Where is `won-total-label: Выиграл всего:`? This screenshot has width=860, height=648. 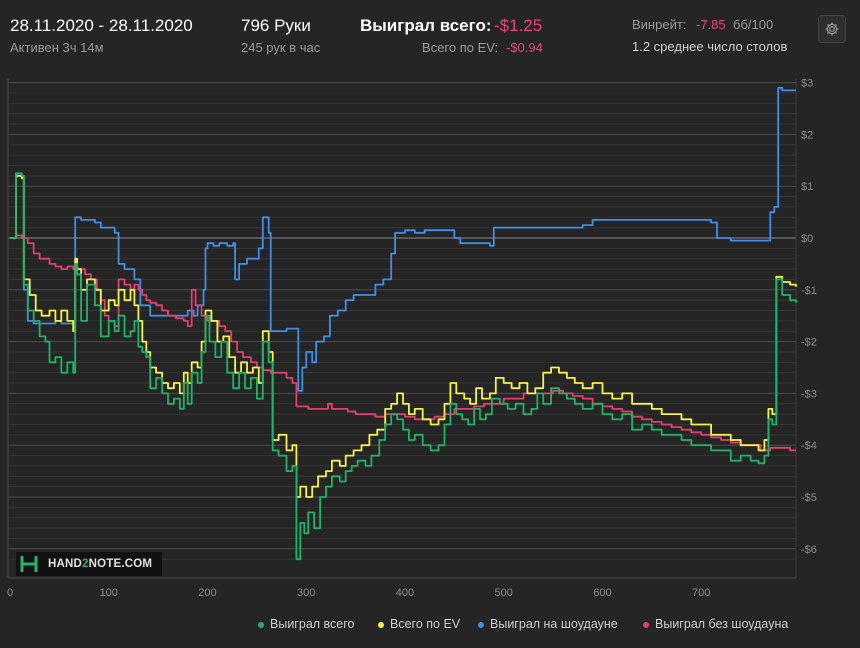
won-total-label: Выиграл всего: is located at coordinates (426, 25).